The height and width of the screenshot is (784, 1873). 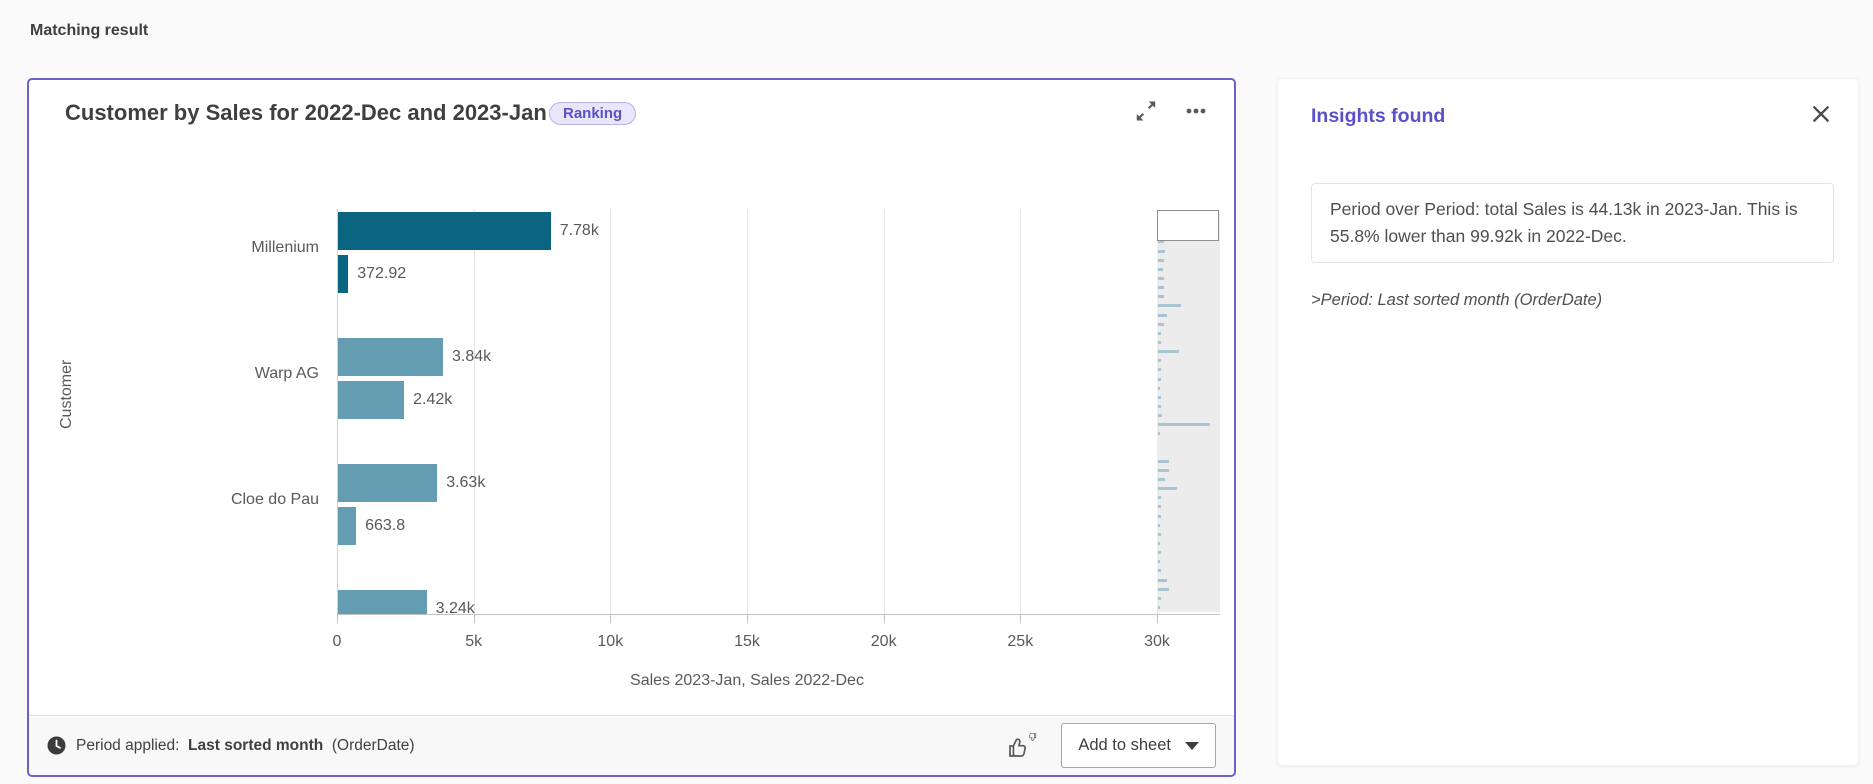 What do you see at coordinates (1124, 745) in the screenshot?
I see `add-to-sheet-label: Add to sheet` at bounding box center [1124, 745].